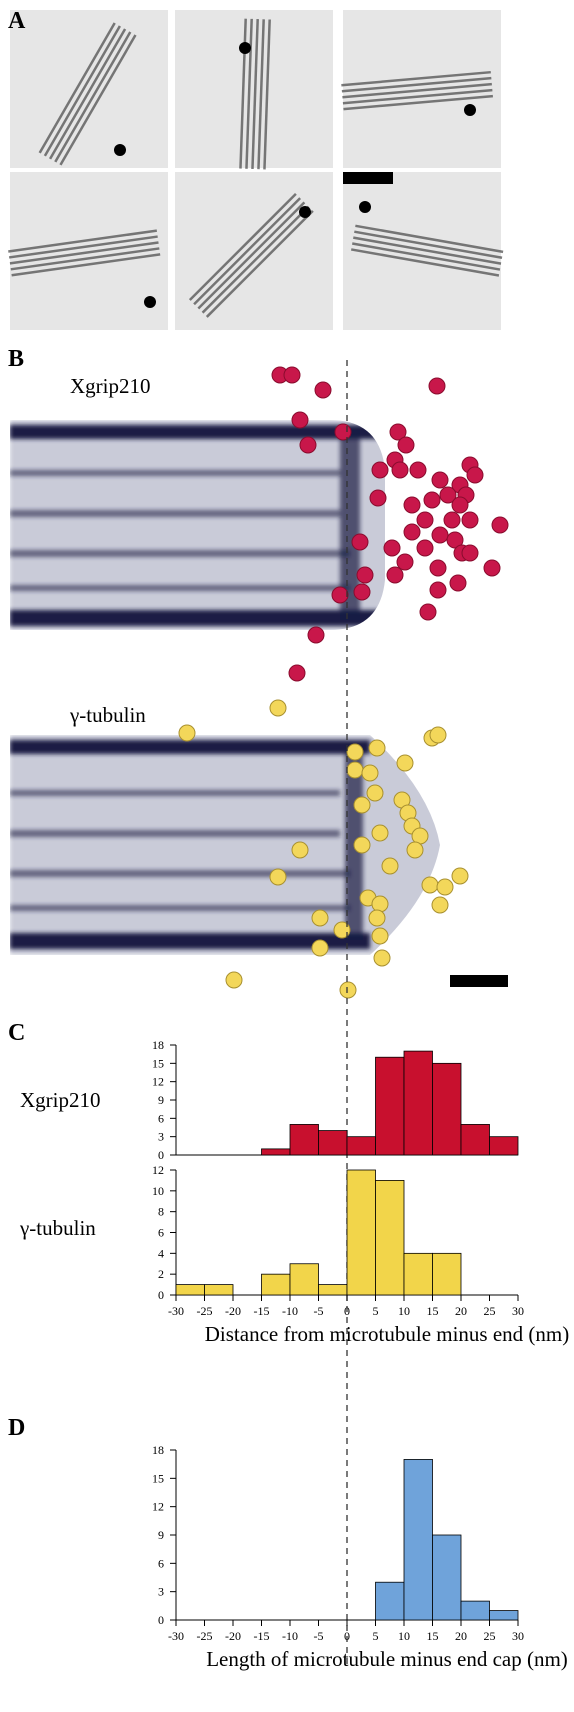 The width and height of the screenshot is (574, 1712). I want to click on x-tick-label: 20, so click(461, 1311).